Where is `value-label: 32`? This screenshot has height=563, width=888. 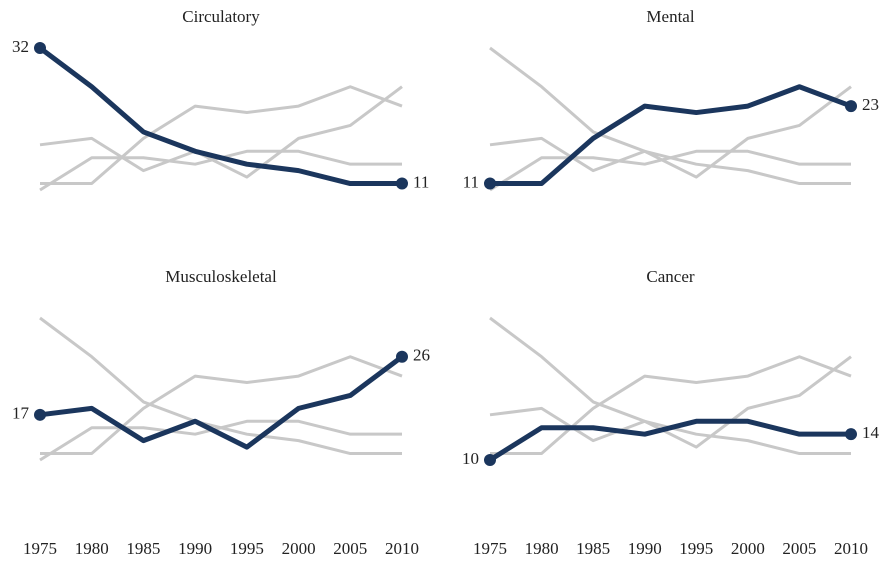 value-label: 32 is located at coordinates (20, 46).